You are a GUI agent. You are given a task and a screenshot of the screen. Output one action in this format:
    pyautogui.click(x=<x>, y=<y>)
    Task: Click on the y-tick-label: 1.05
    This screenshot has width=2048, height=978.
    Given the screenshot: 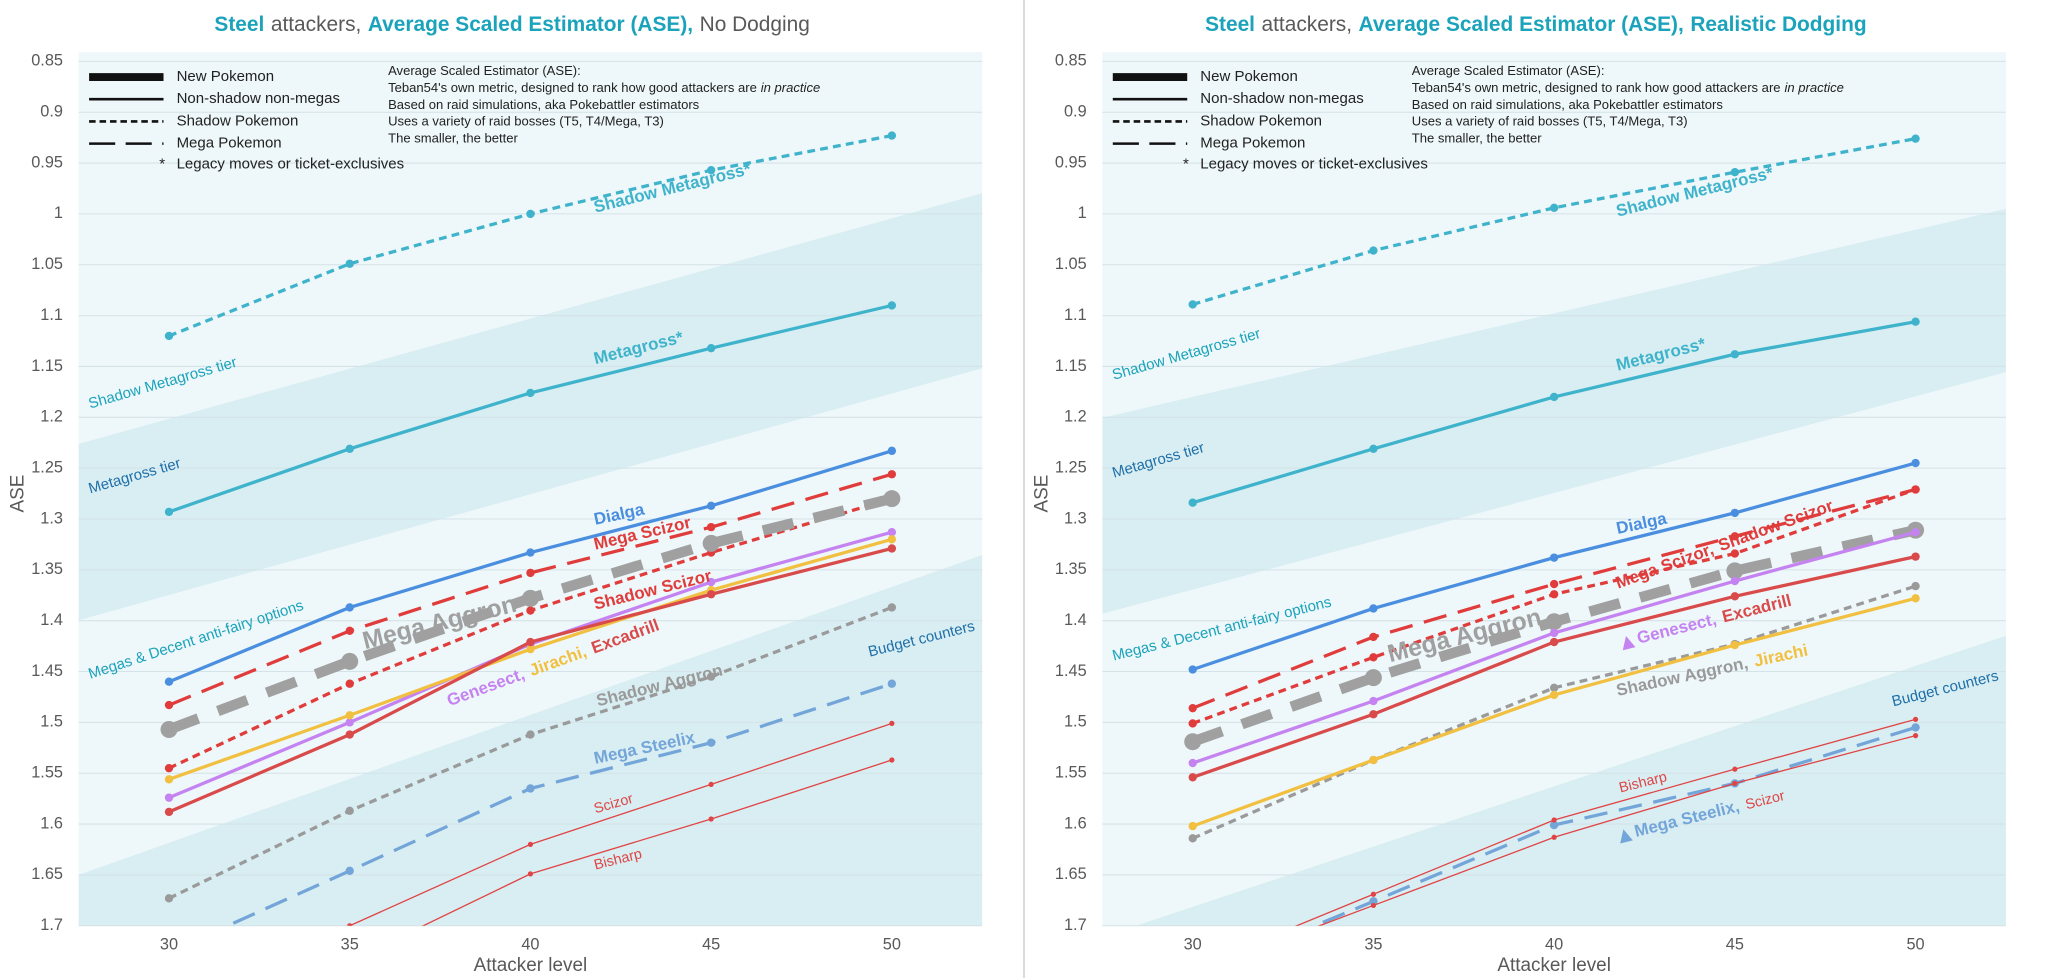 What is the action you would take?
    pyautogui.click(x=47, y=264)
    